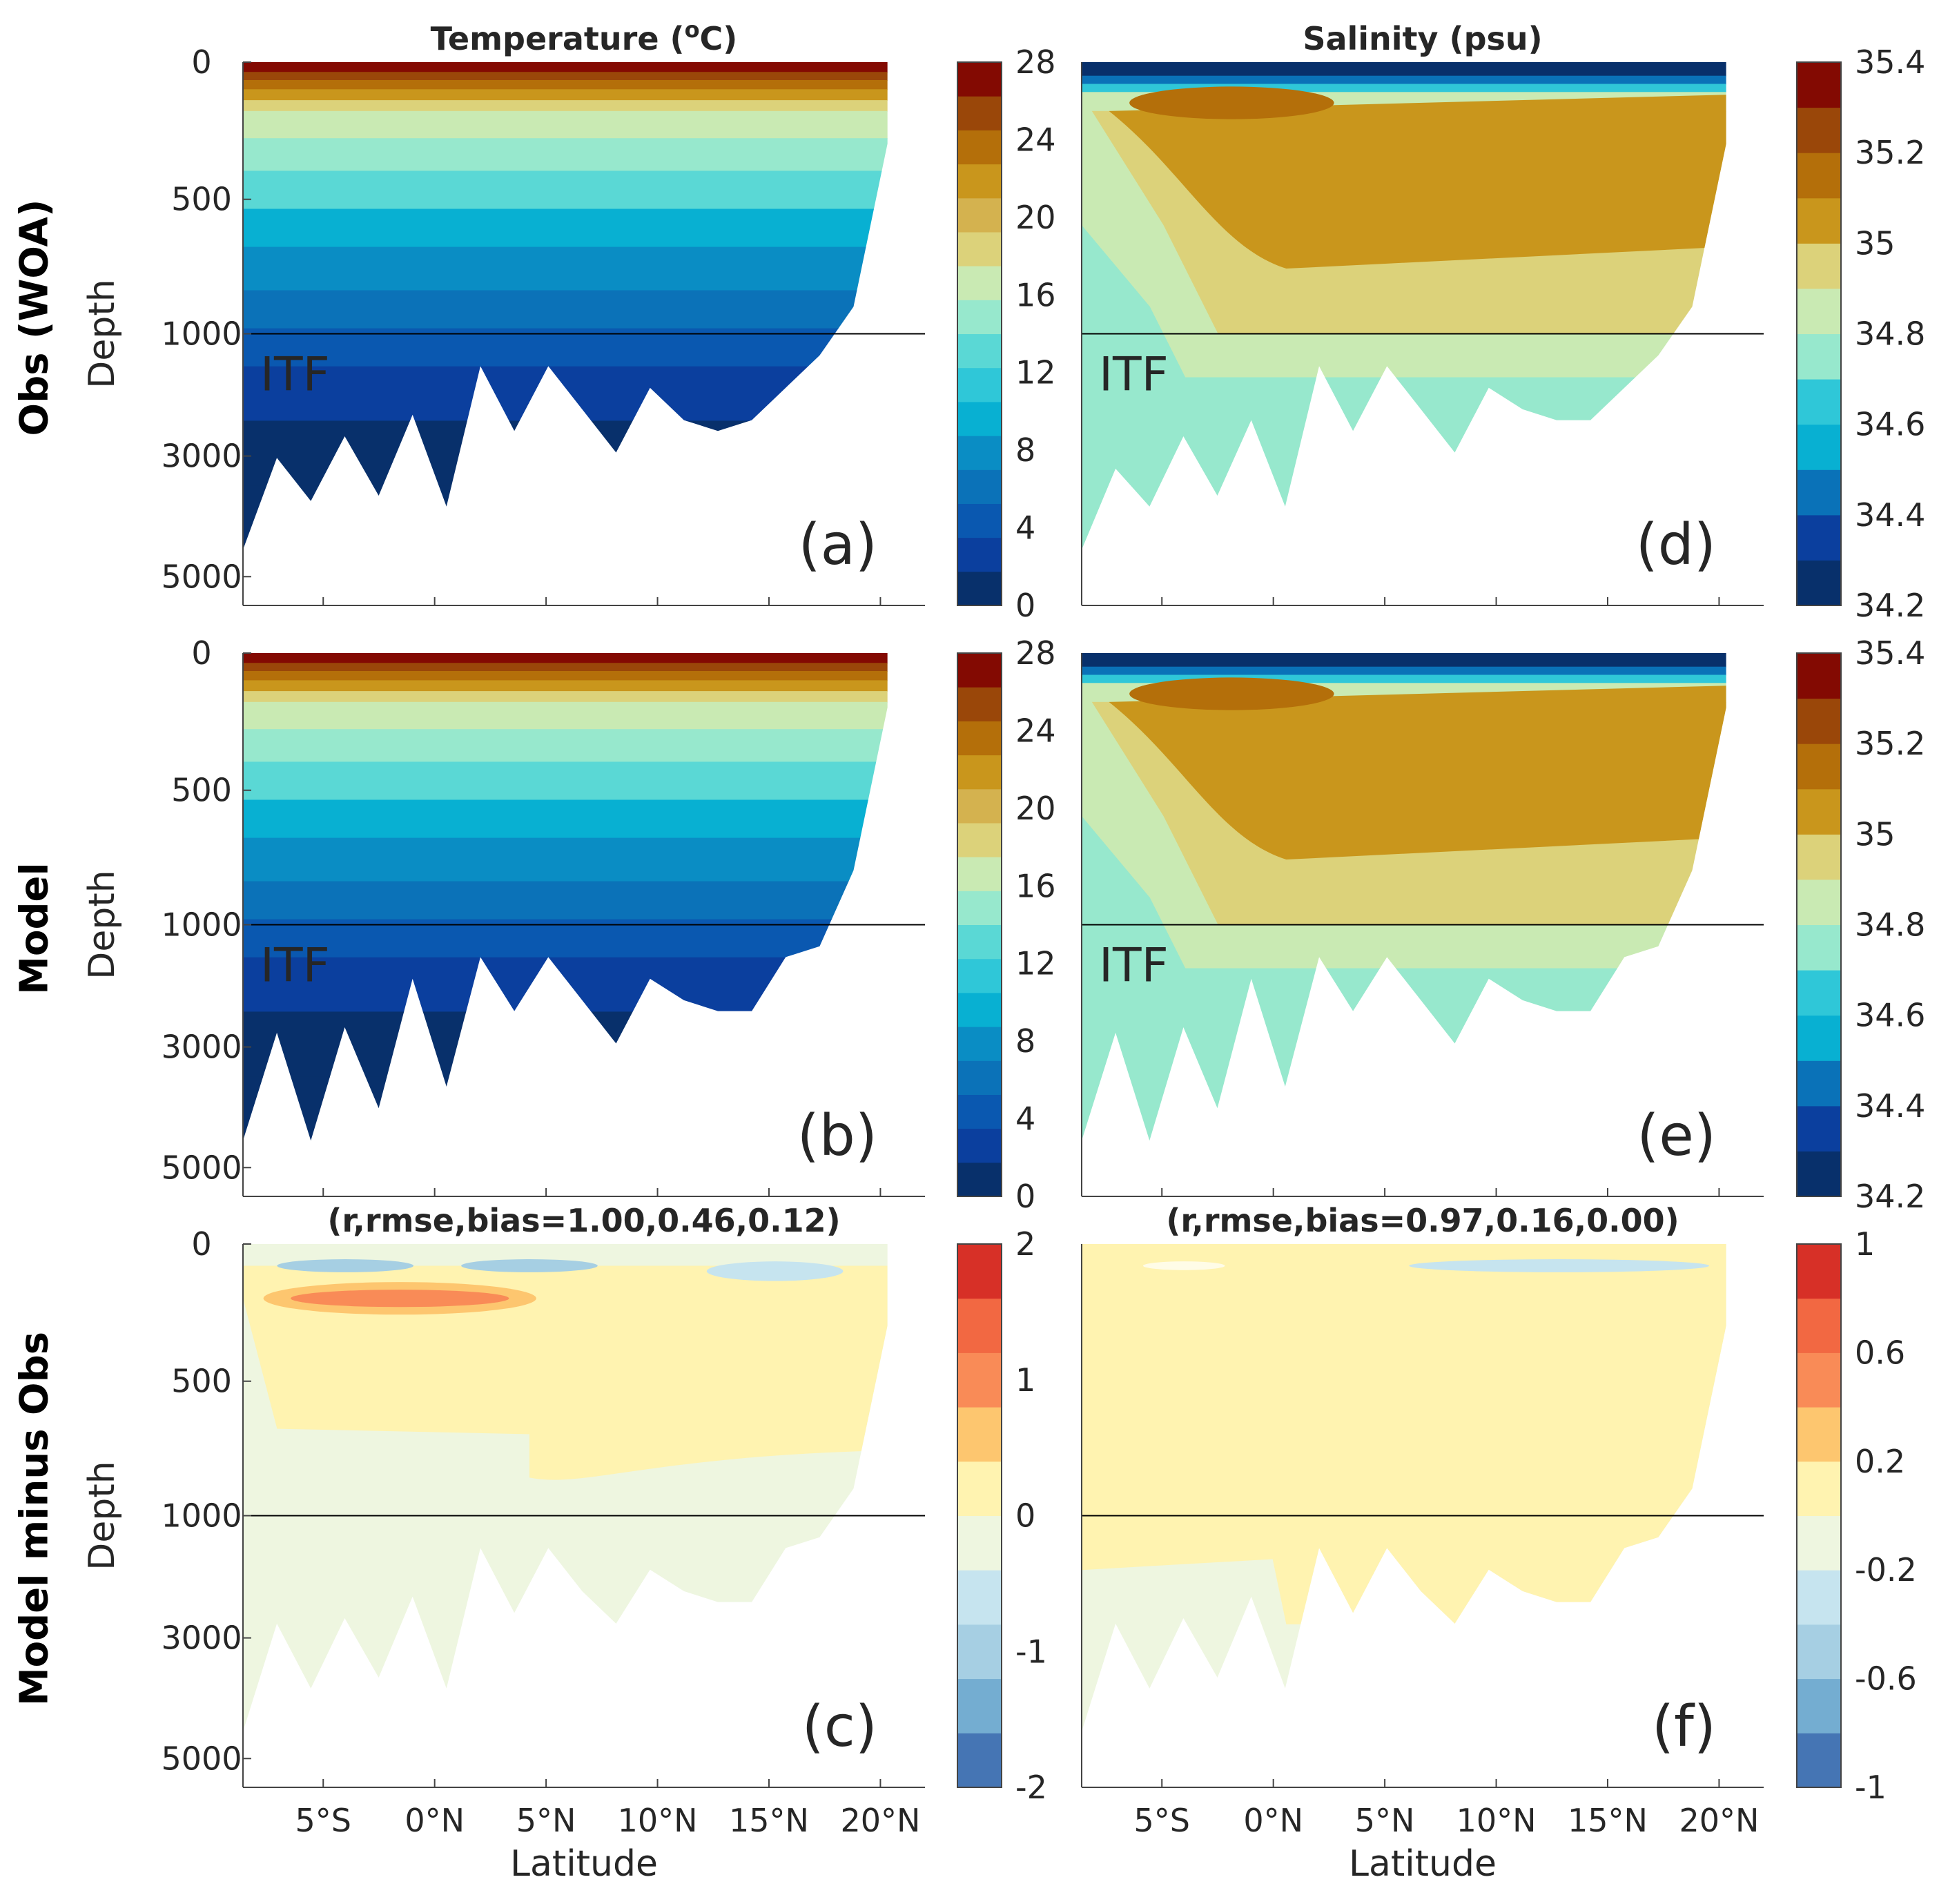 This screenshot has width=1939, height=1904. I want to click on row-label-diff: Model minus Obs, so click(34, 1519).